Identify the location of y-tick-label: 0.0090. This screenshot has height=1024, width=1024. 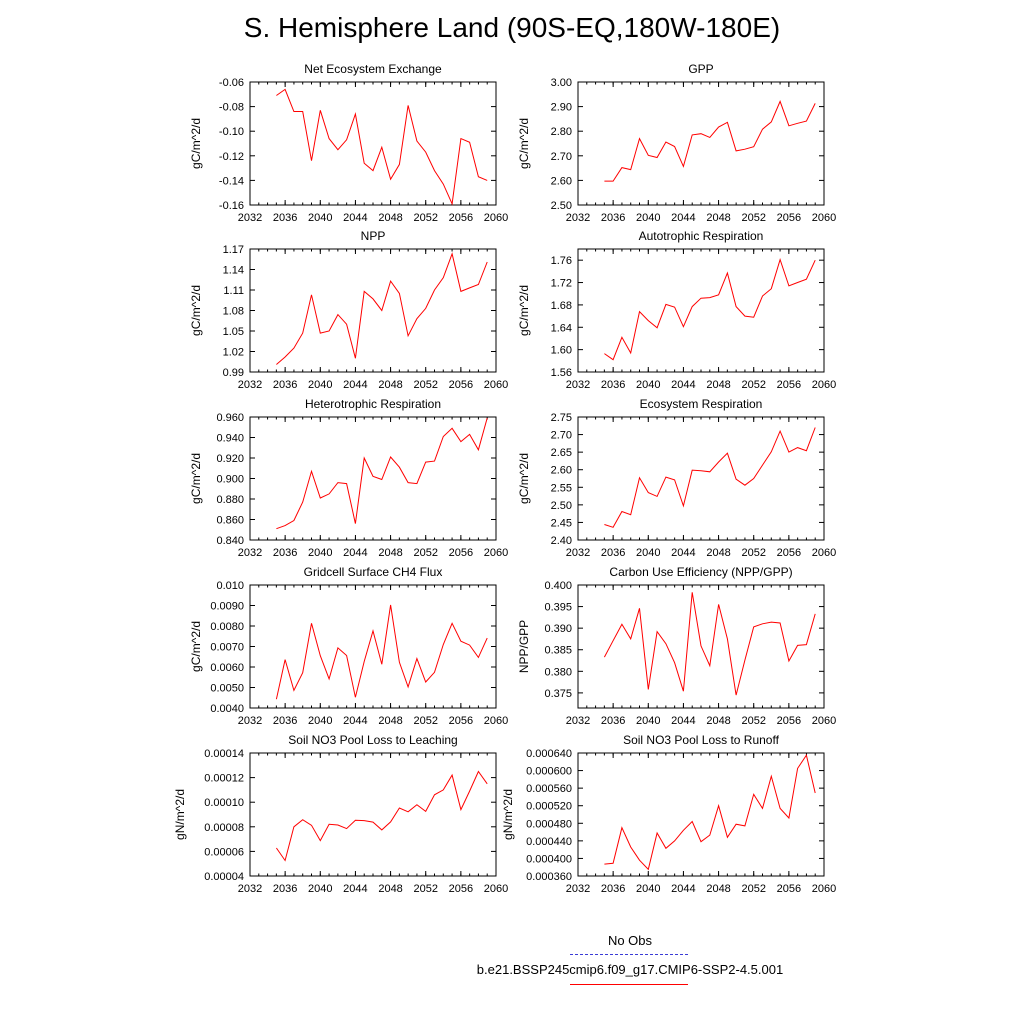
(227, 607).